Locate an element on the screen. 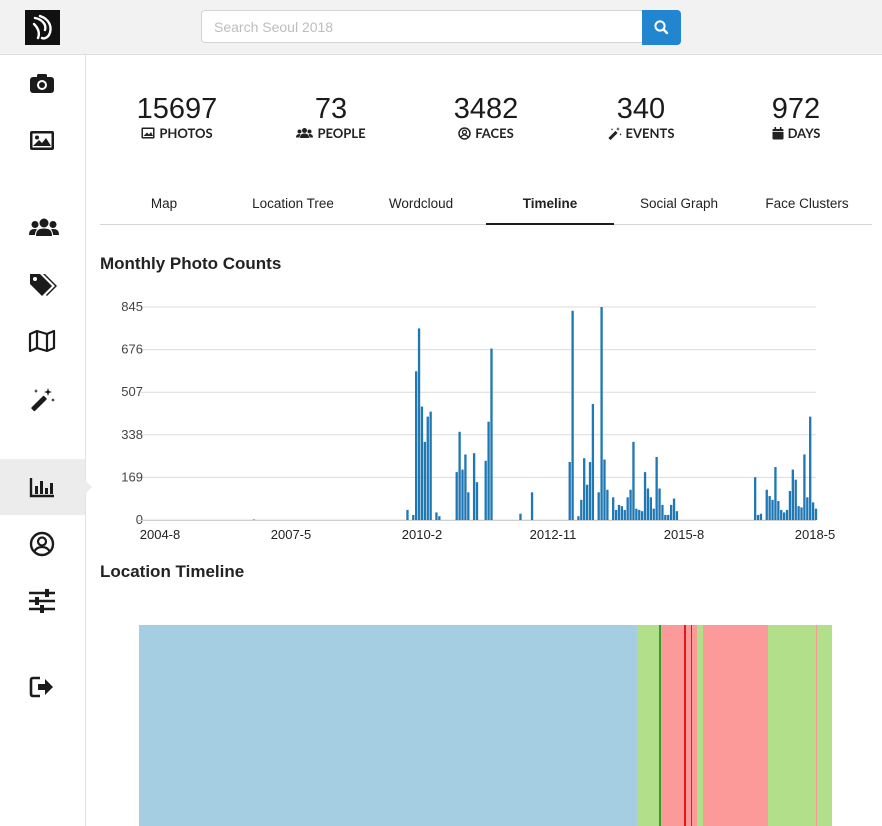 The image size is (882, 826). search-button is located at coordinates (661, 27).